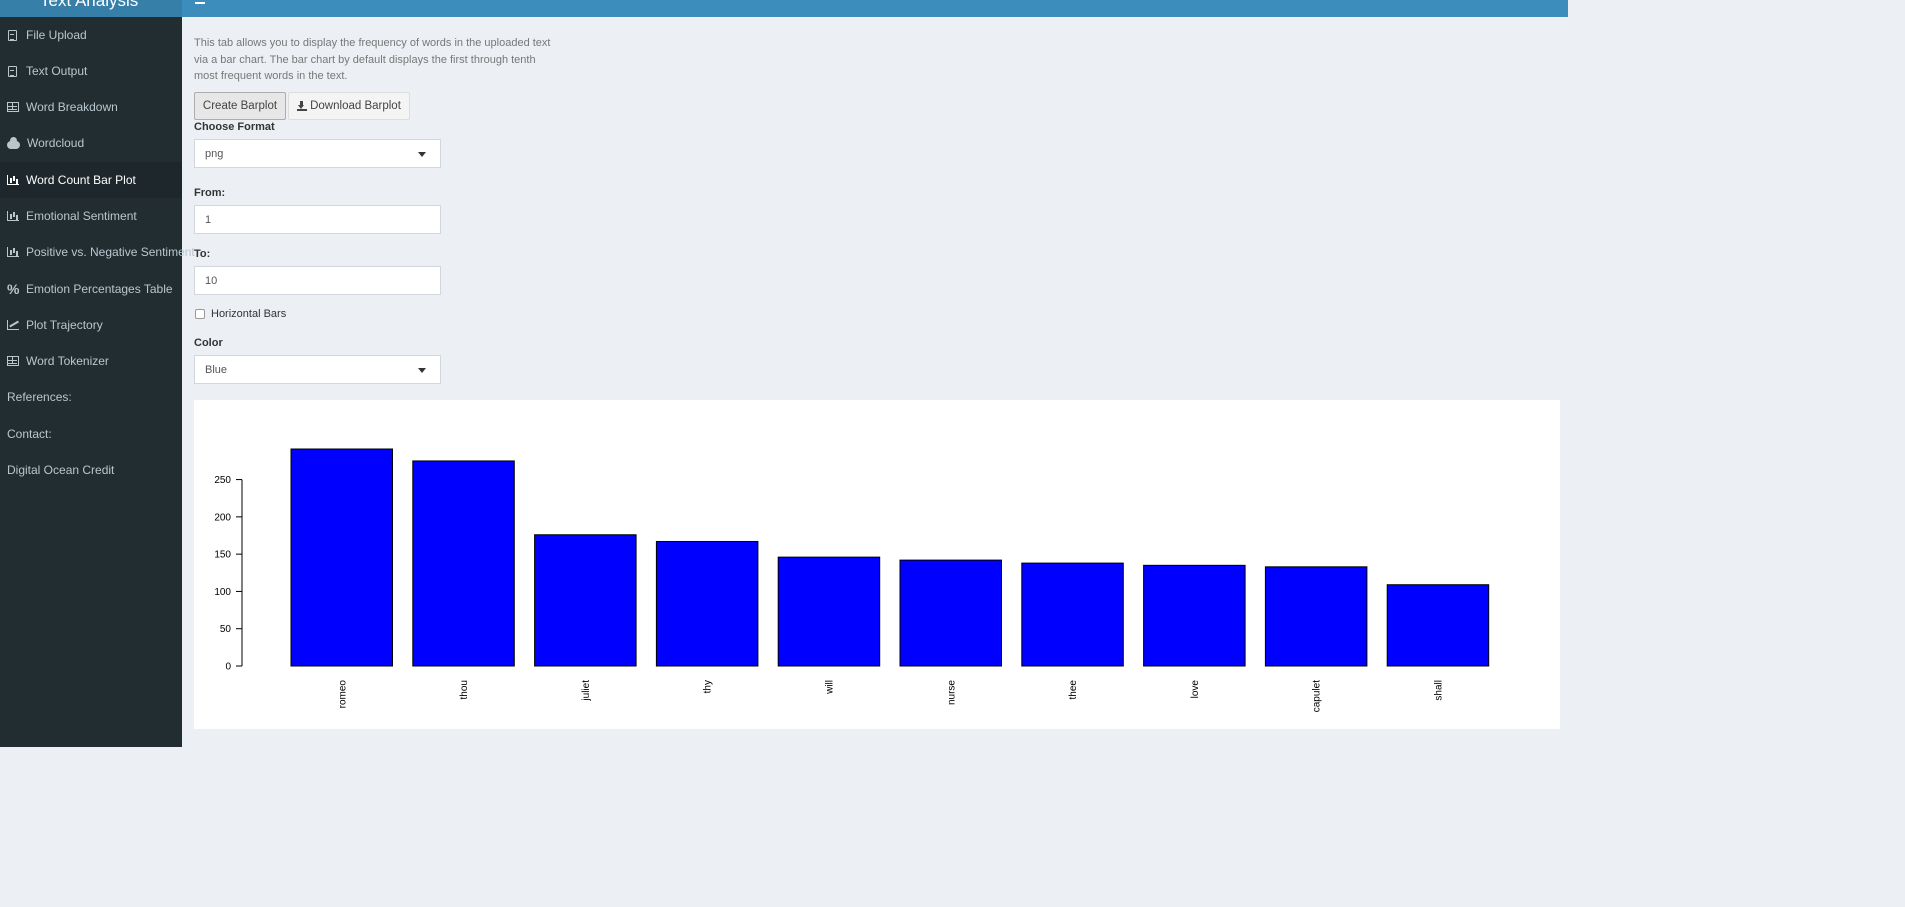 Image resolution: width=1905 pixels, height=907 pixels. I want to click on sidebar-item-word-count-bar-plot: Word Count Bar Plot, so click(91, 180).